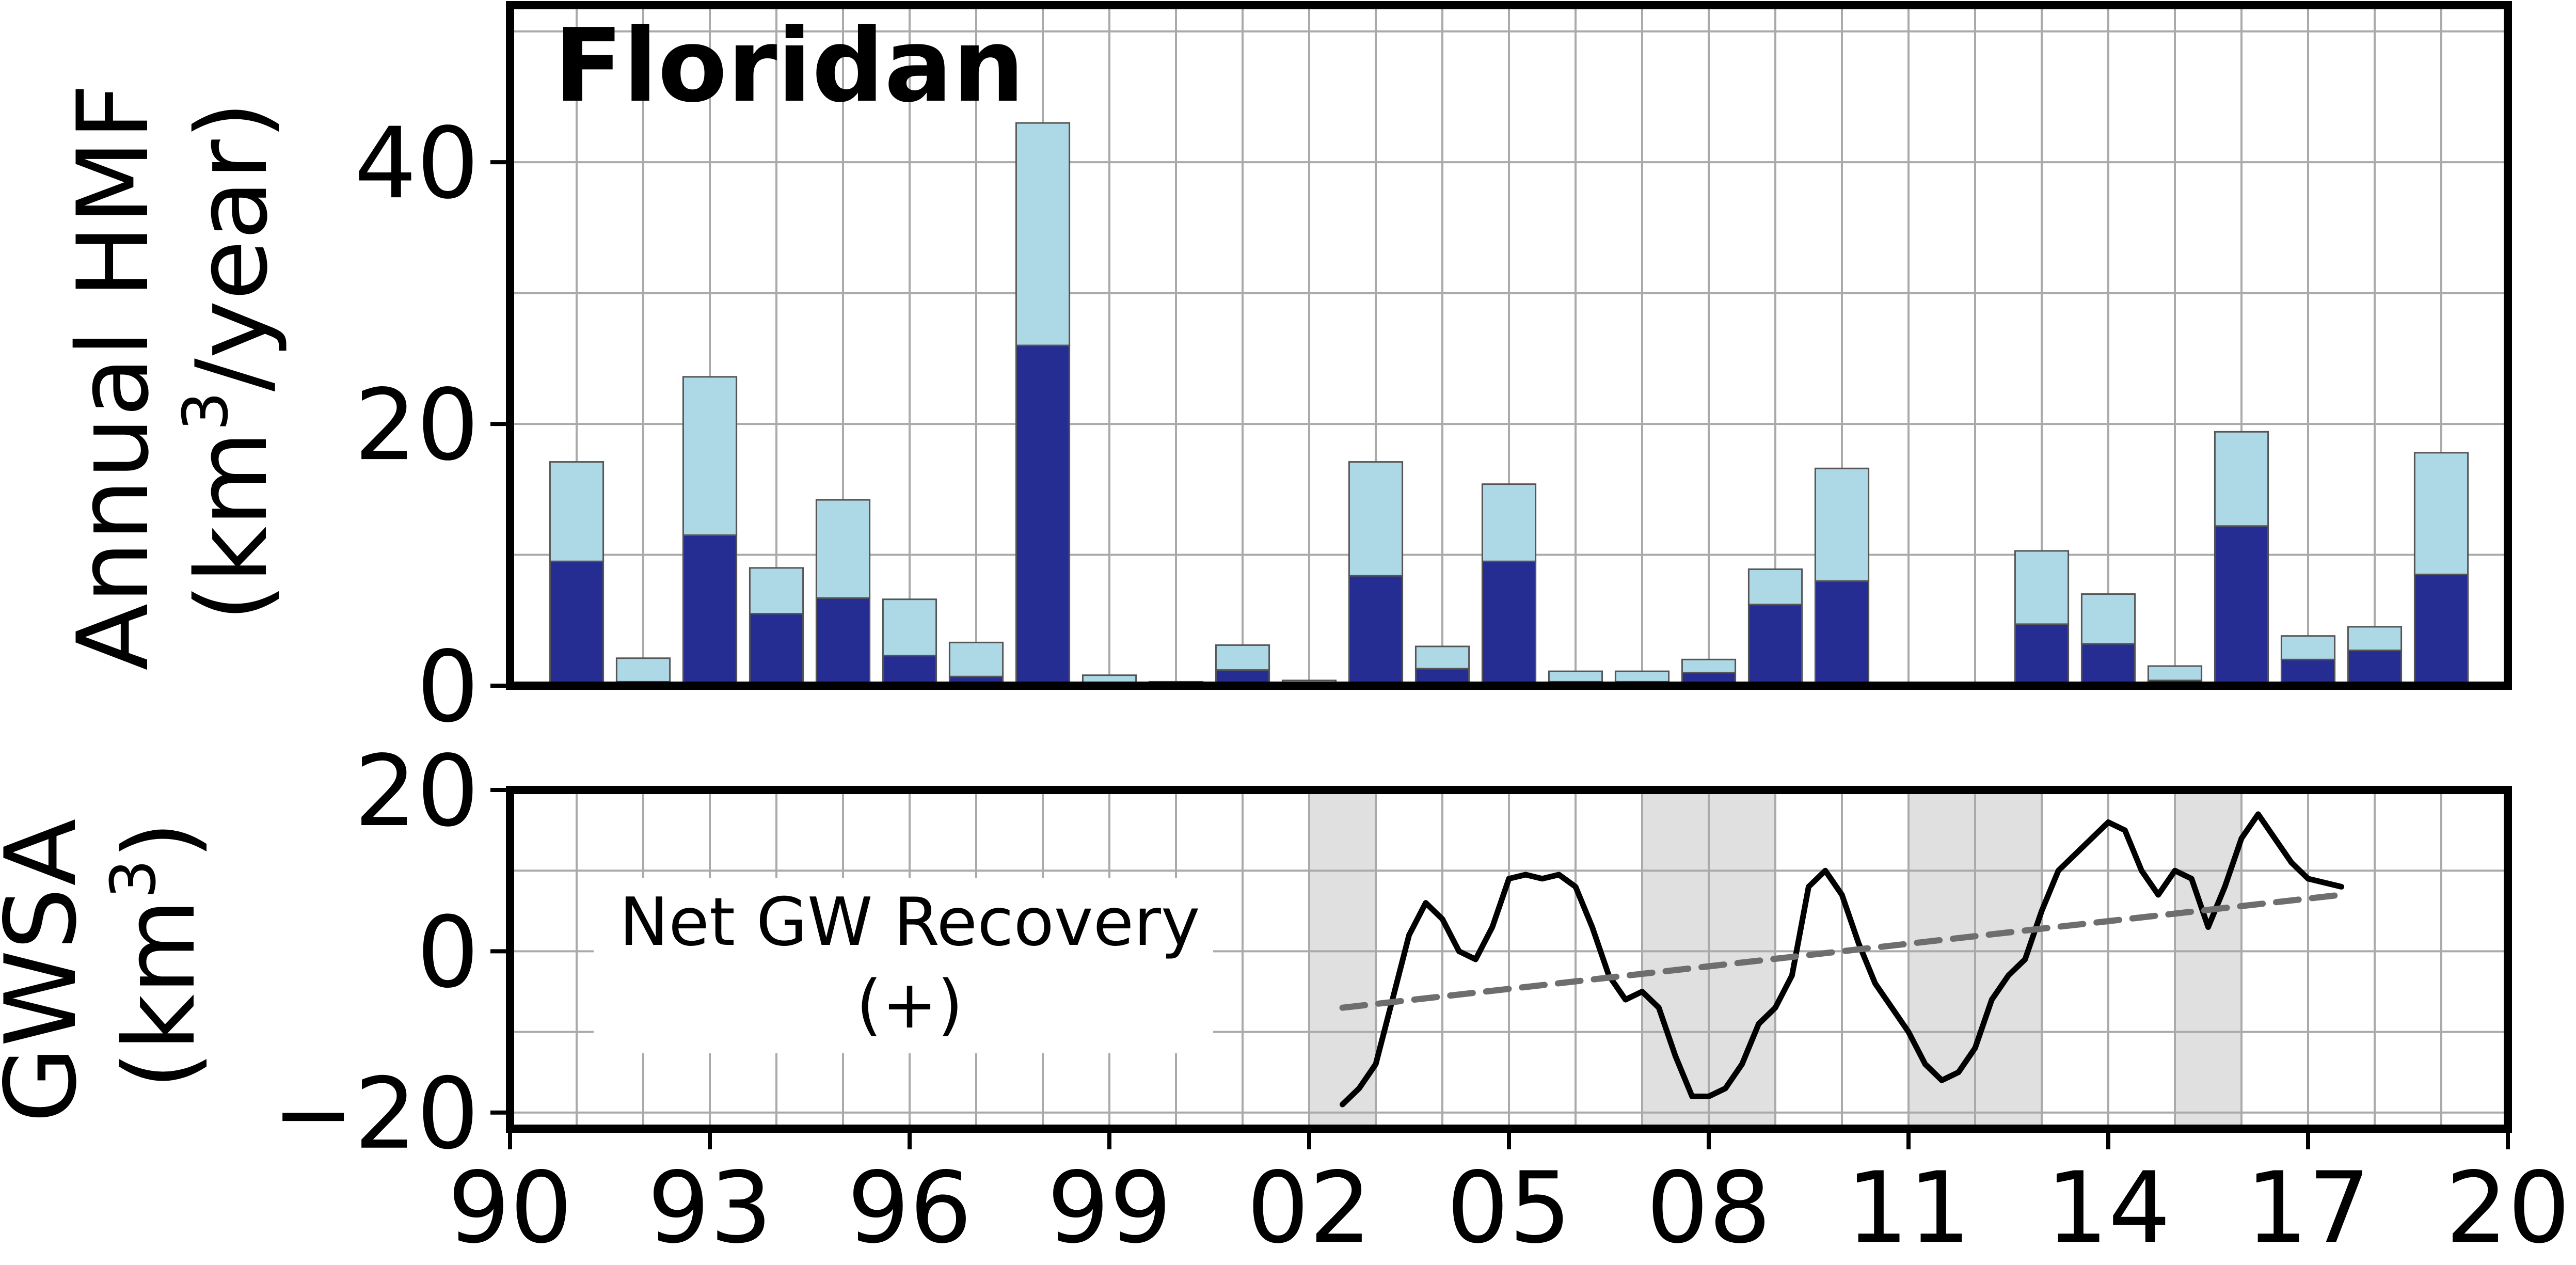  Describe the element at coordinates (1575, 676) in the screenshot. I see `bar-2006-s1` at that location.